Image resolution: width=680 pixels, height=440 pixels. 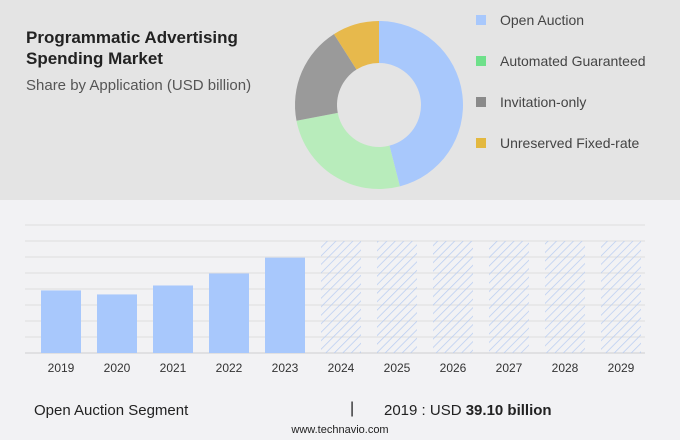 What do you see at coordinates (423, 410) in the screenshot?
I see `year-label: 2019 : USD` at bounding box center [423, 410].